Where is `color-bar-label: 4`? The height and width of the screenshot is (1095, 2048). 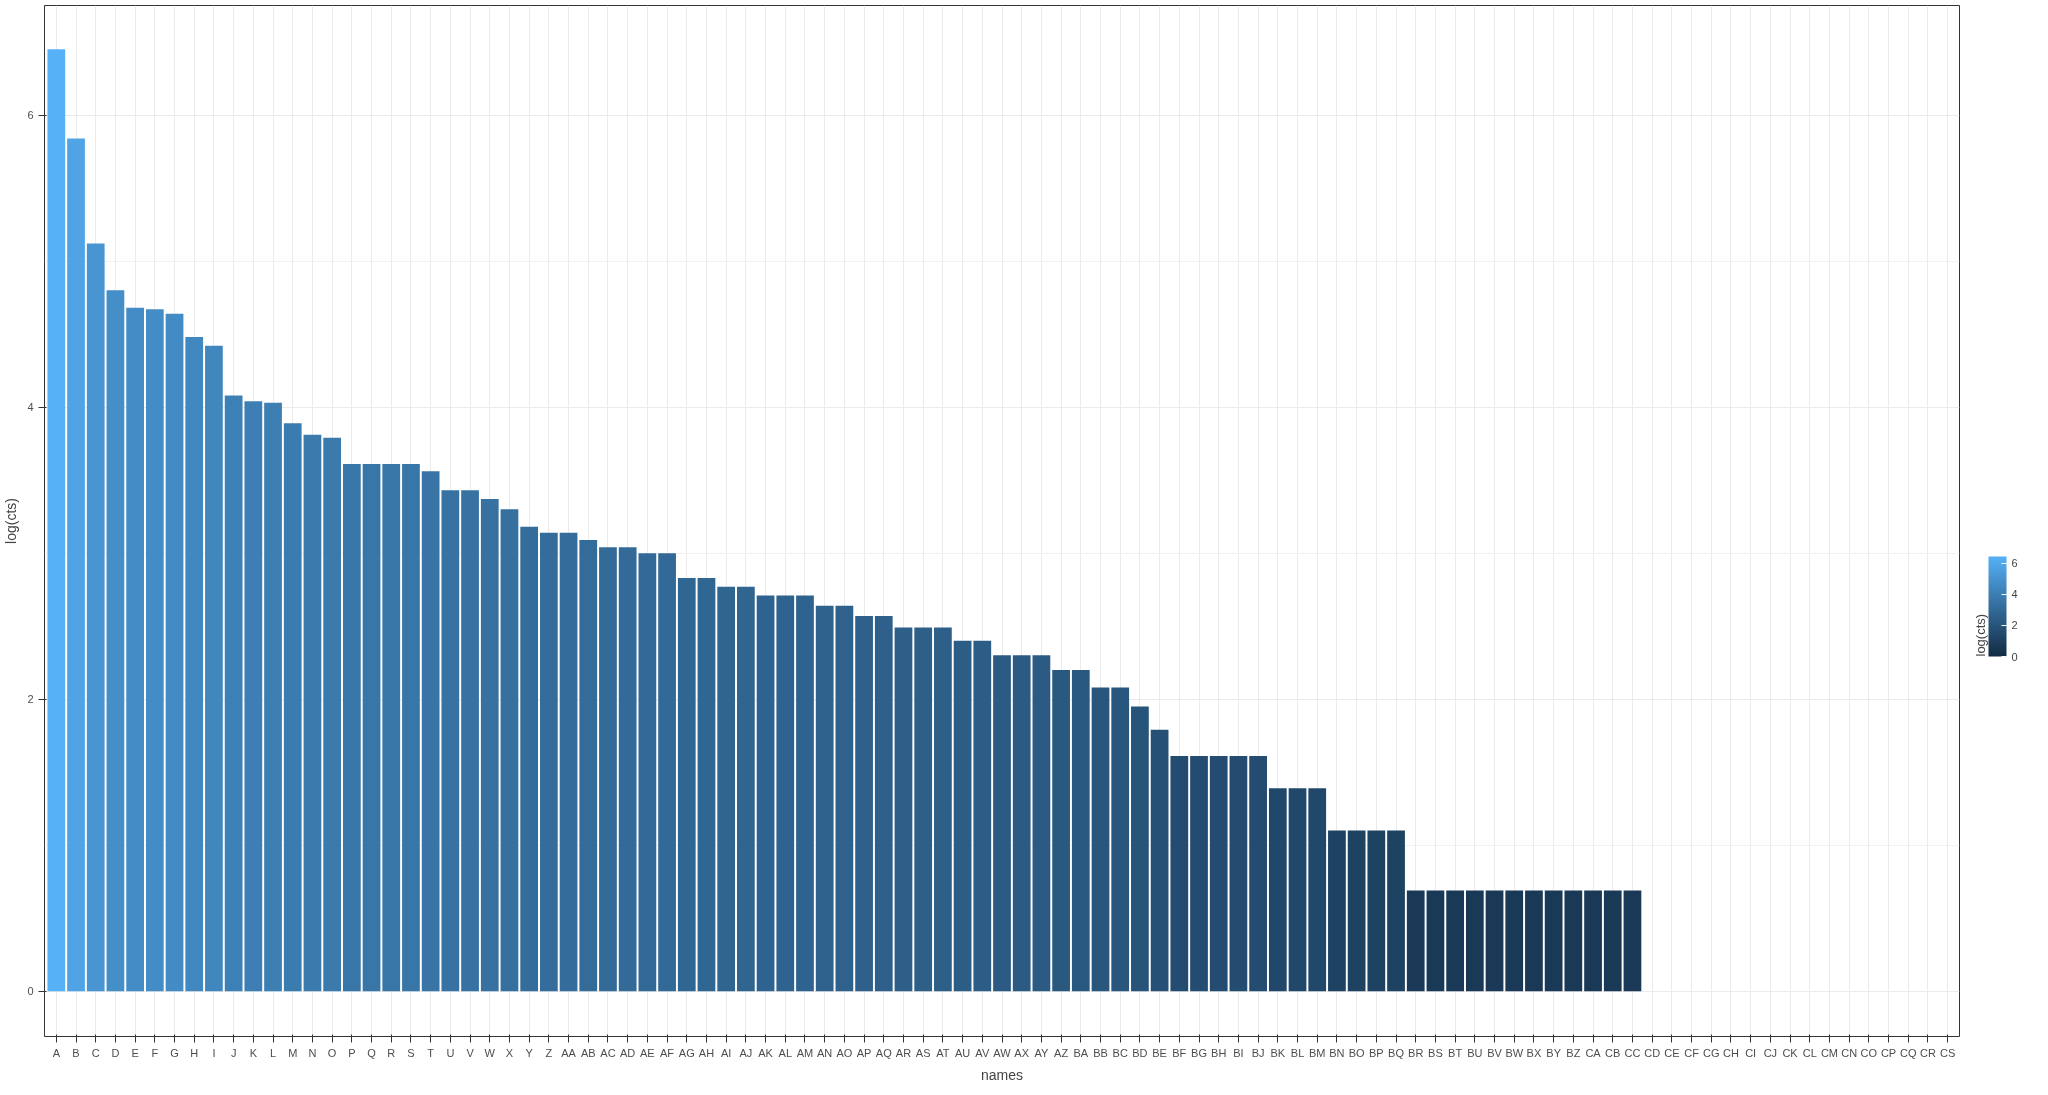
color-bar-label: 4 is located at coordinates (2014, 594).